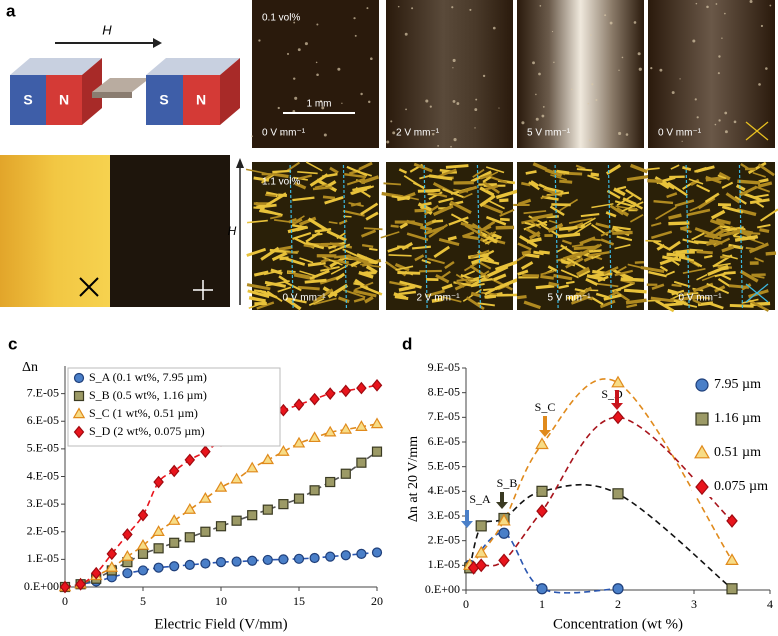  What do you see at coordinates (444, 391) in the screenshot?
I see `y-tick-label: 8.E-05` at bounding box center [444, 391].